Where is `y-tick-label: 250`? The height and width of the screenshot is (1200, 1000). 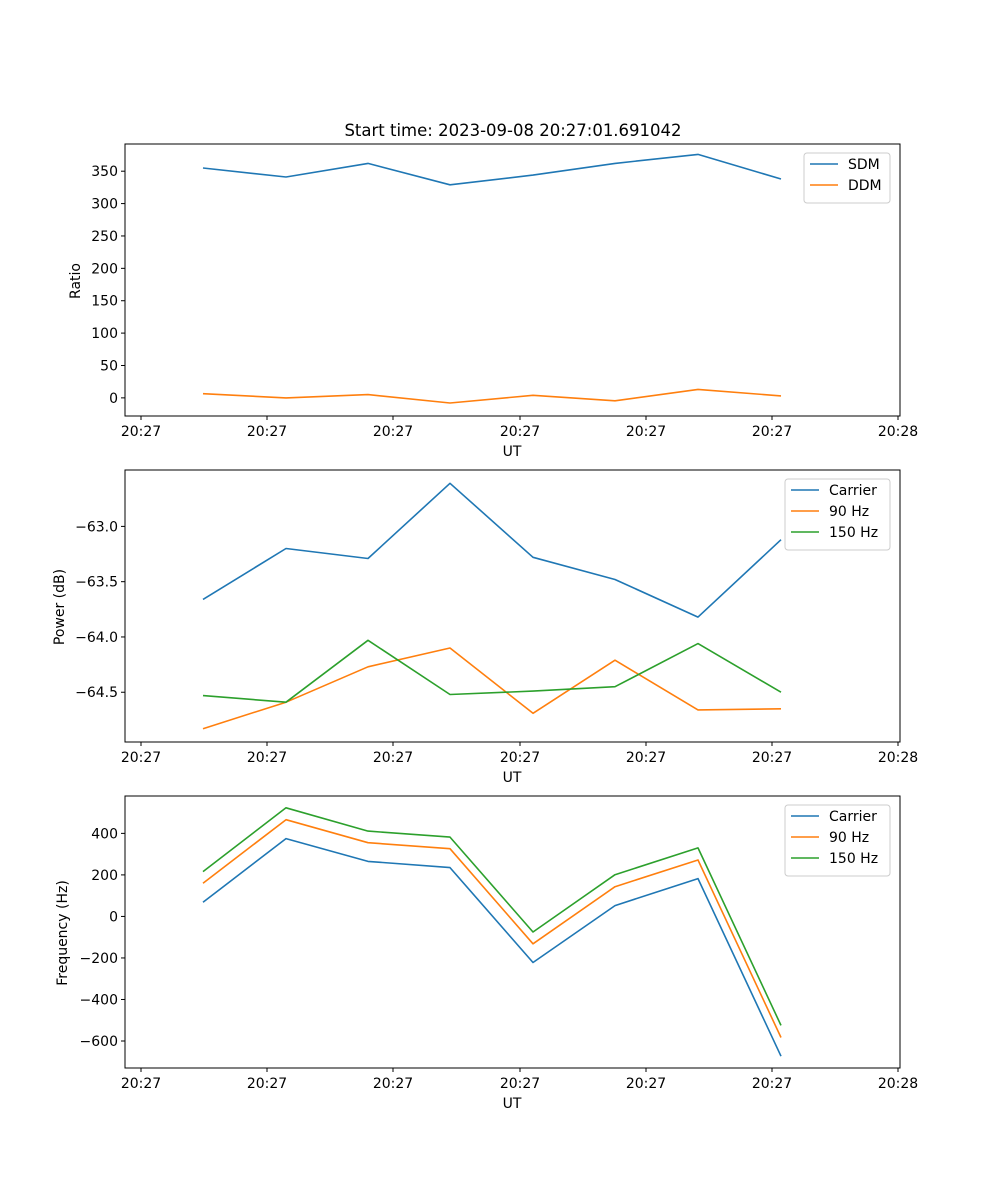 y-tick-label: 250 is located at coordinates (104, 237).